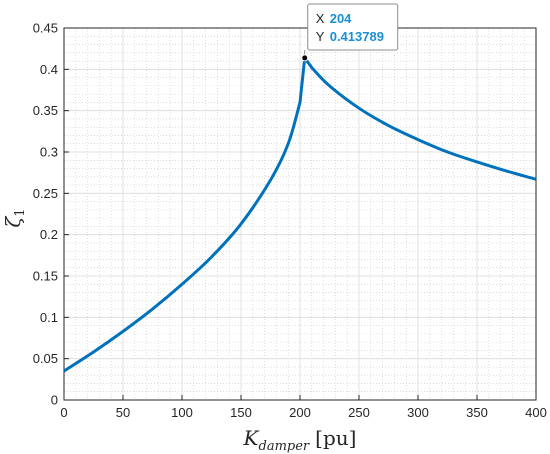 The image size is (550, 454). I want to click on datatip-y-value: 0.413789, so click(357, 36).